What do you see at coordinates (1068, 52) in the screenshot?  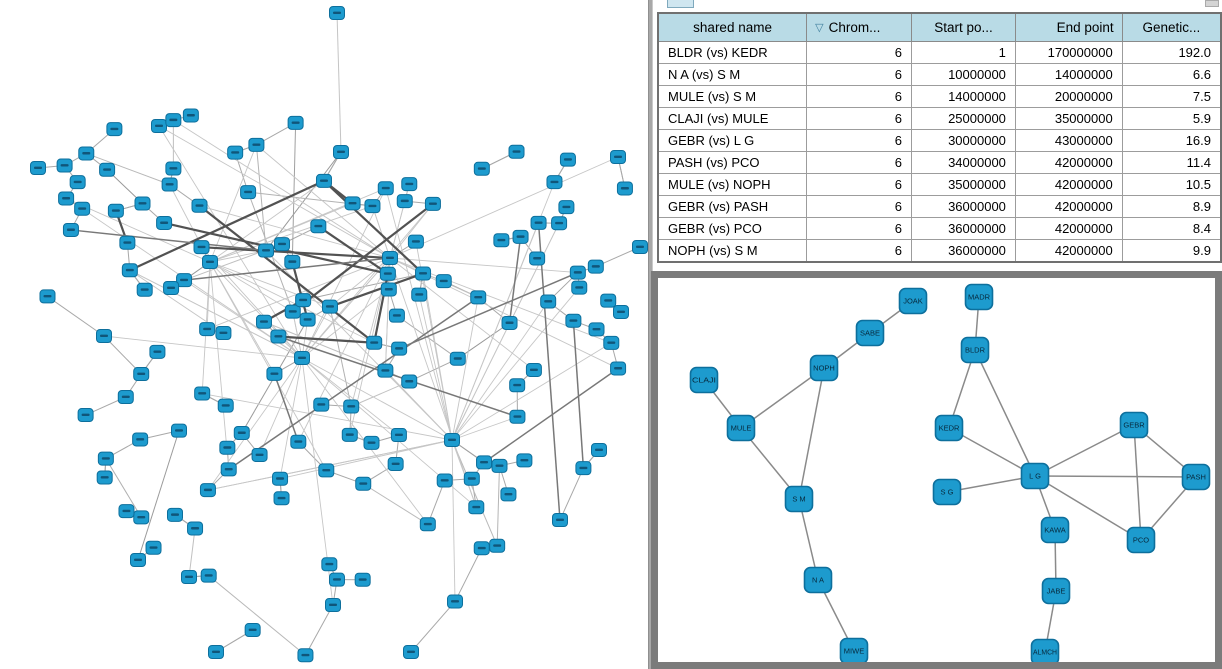 I see `table-cell: 170000000` at bounding box center [1068, 52].